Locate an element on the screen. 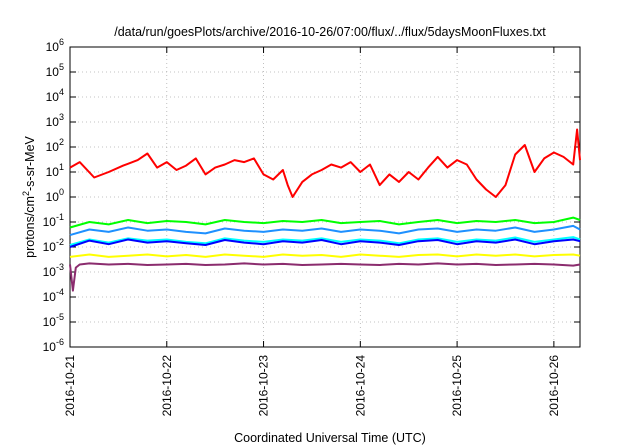 The image size is (640, 448). y-tick-label: 10⁻² is located at coordinates (53, 245).